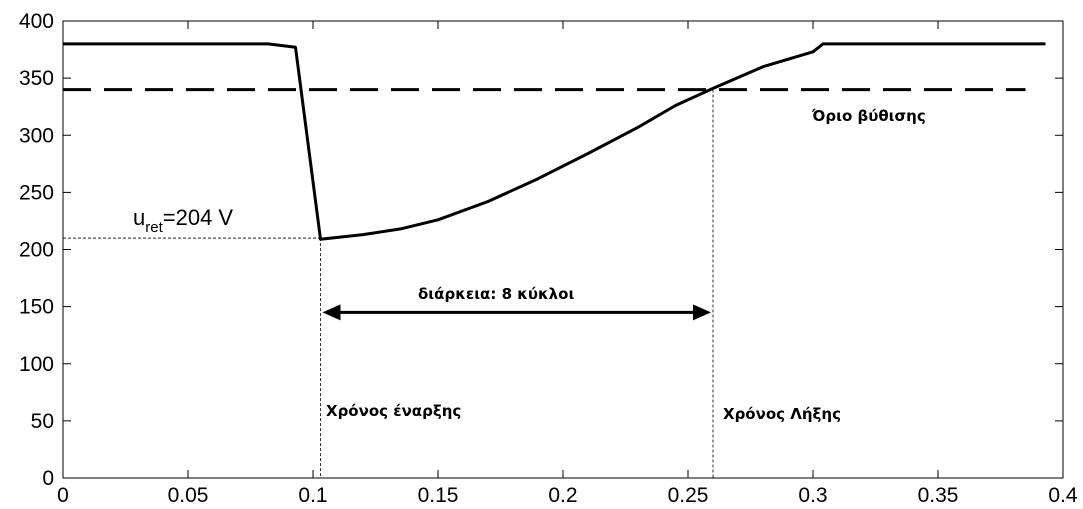 This screenshot has height=509, width=1083. Describe the element at coordinates (702, 312) in the screenshot. I see `duration-arrowhead-right` at that location.